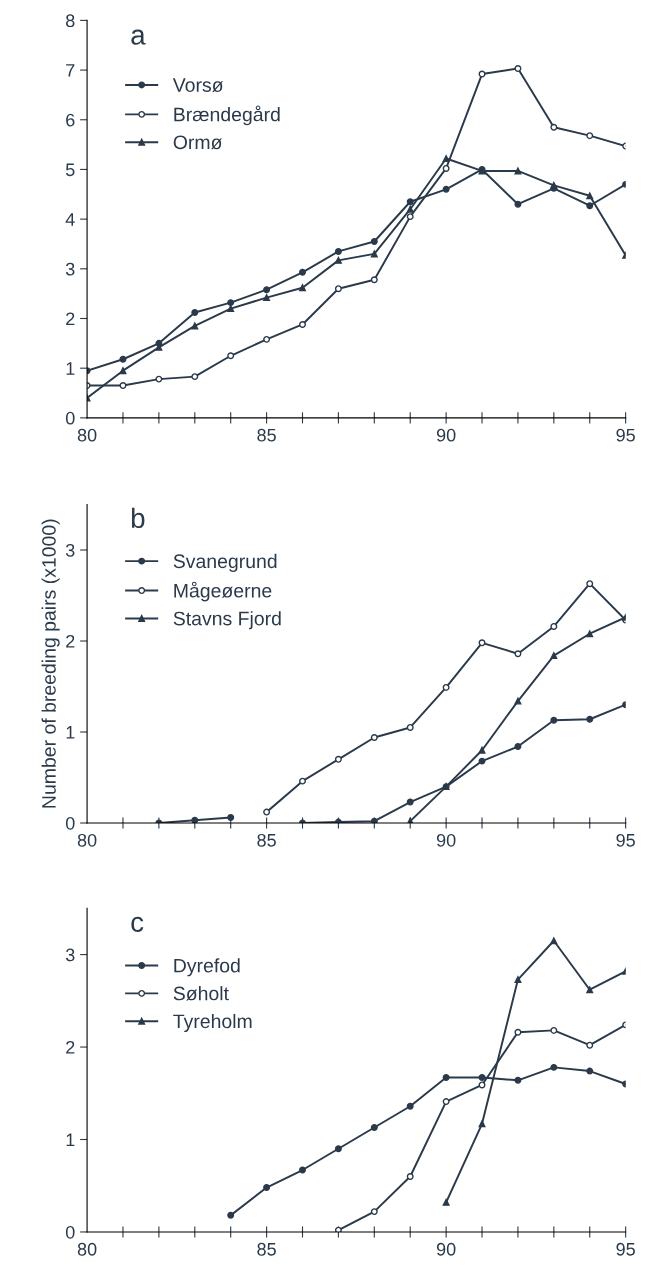 The height and width of the screenshot is (1274, 645). I want to click on legend-label: Vorsø, so click(198, 85).